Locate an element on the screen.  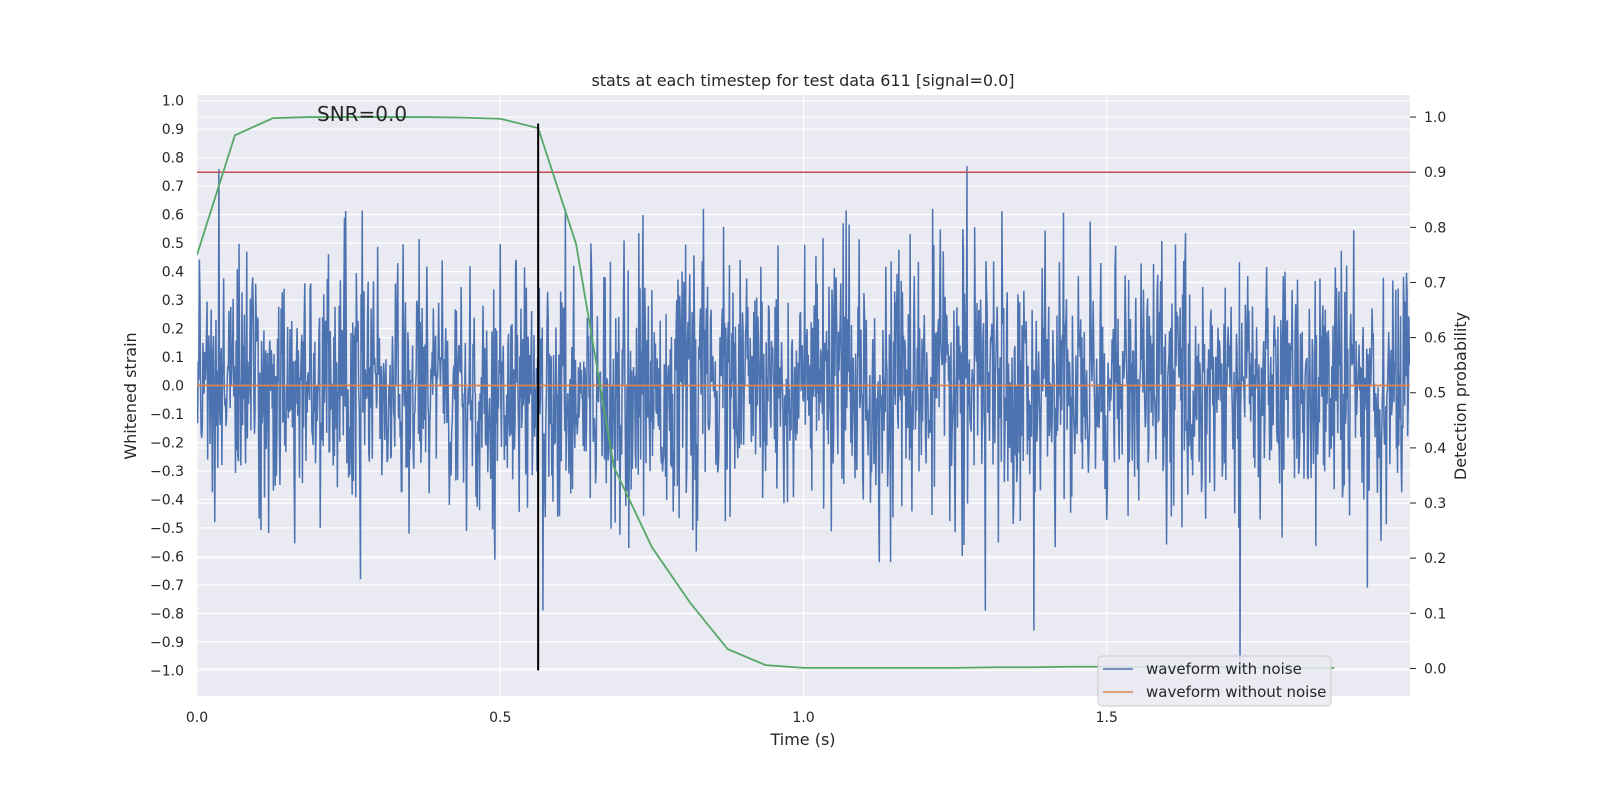
x-tick-label: 0.0 is located at coordinates (197, 718).